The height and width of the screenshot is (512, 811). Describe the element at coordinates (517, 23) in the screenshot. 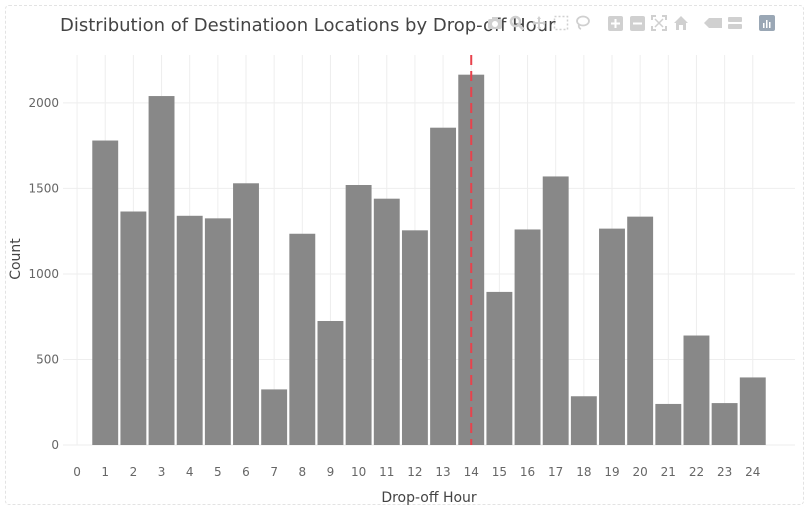

I see `zoom-icon` at that location.